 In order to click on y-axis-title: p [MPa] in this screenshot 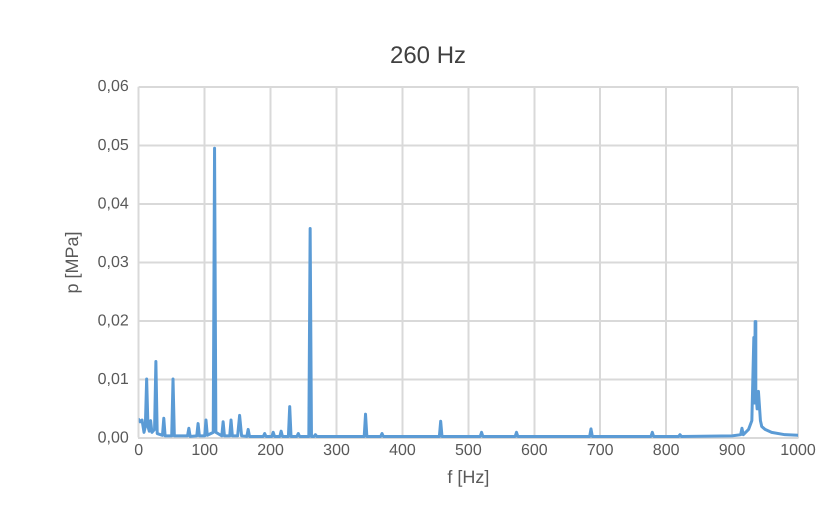, I will do `click(72, 262)`.